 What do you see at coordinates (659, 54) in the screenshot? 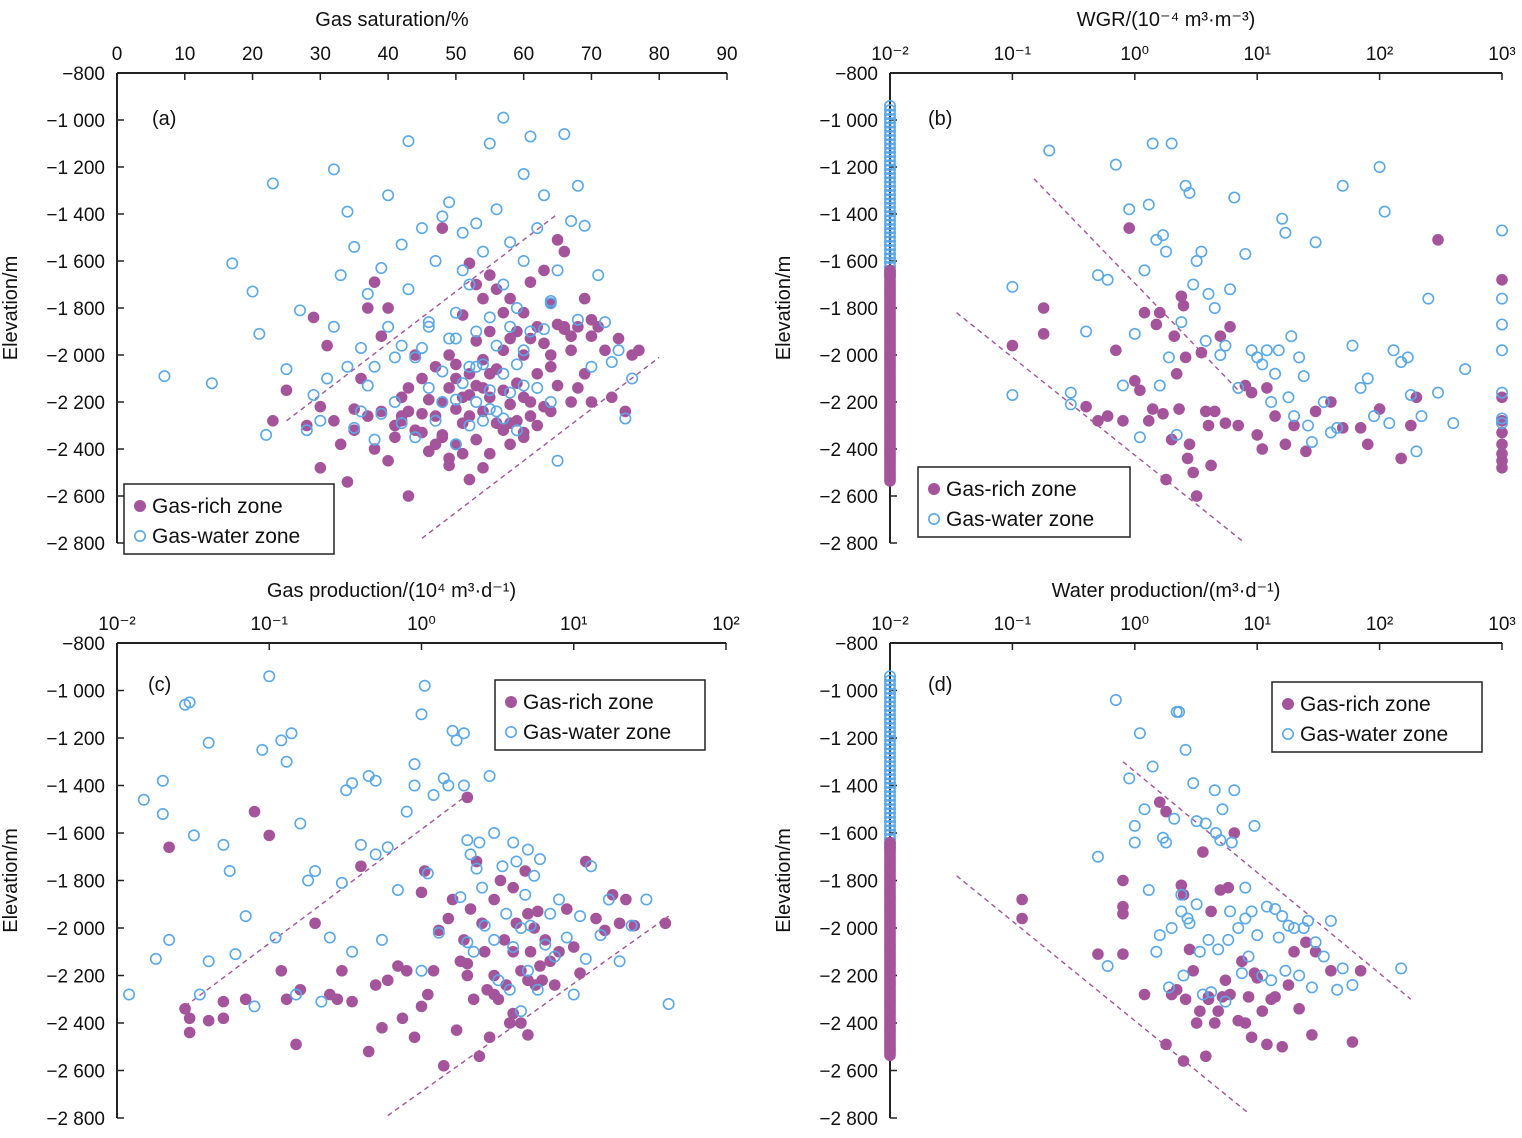
I see `x-tick-label: 80` at bounding box center [659, 54].